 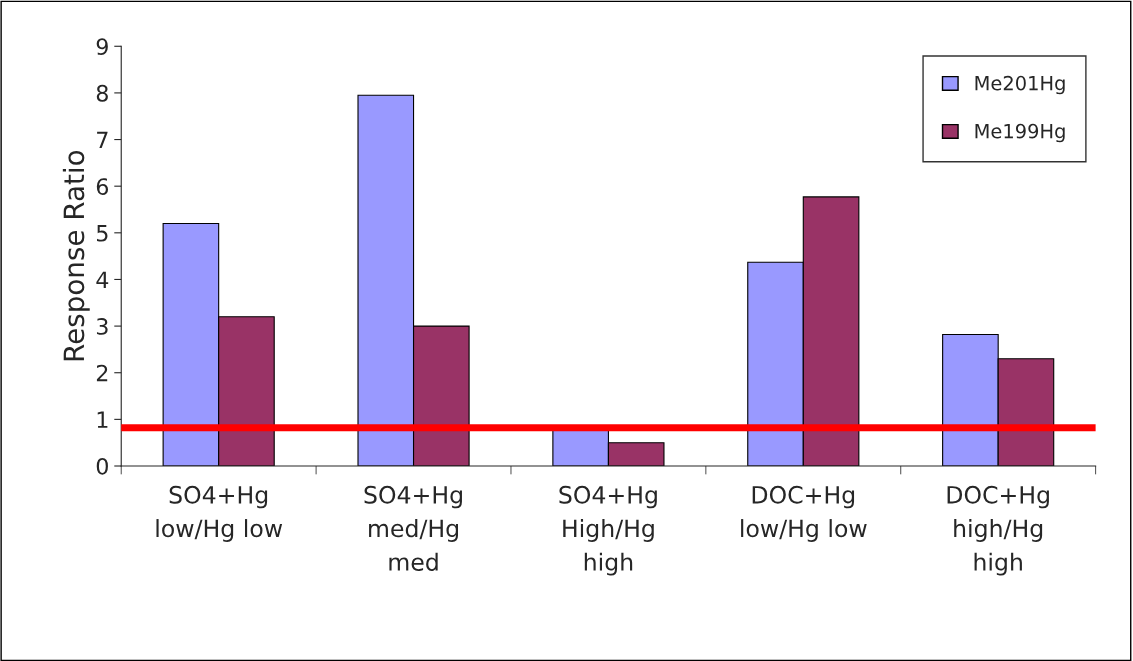 What do you see at coordinates (76, 255) in the screenshot?
I see `y-axis-title: Response Ratio` at bounding box center [76, 255].